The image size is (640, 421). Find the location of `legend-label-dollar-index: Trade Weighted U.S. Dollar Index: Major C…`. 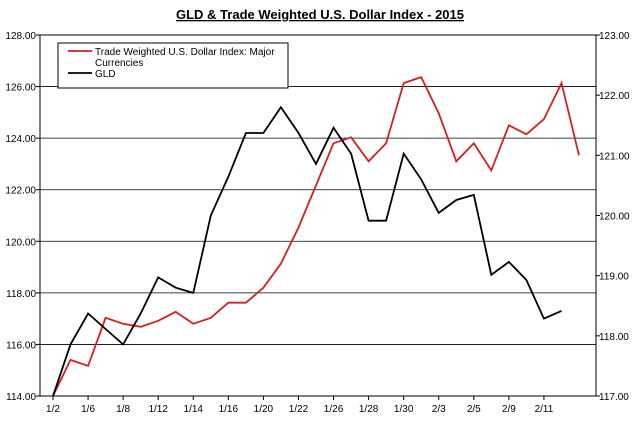

legend-label-dollar-index: Trade Weighted U.S. Dollar Index: Major C… is located at coordinates (185, 58).